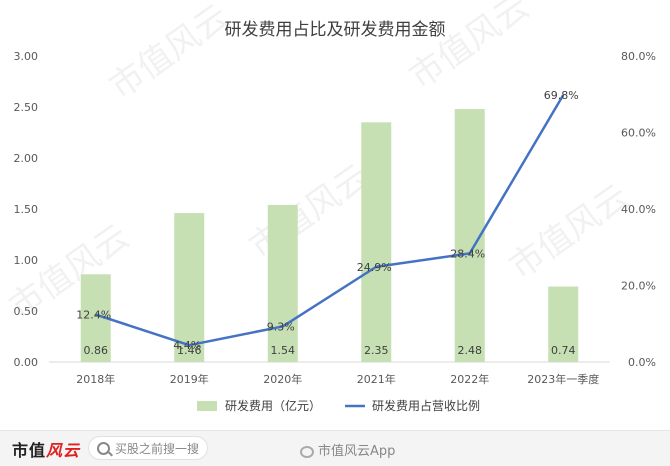  I want to click on left-axis-tick-label: 3.00, so click(26, 56).